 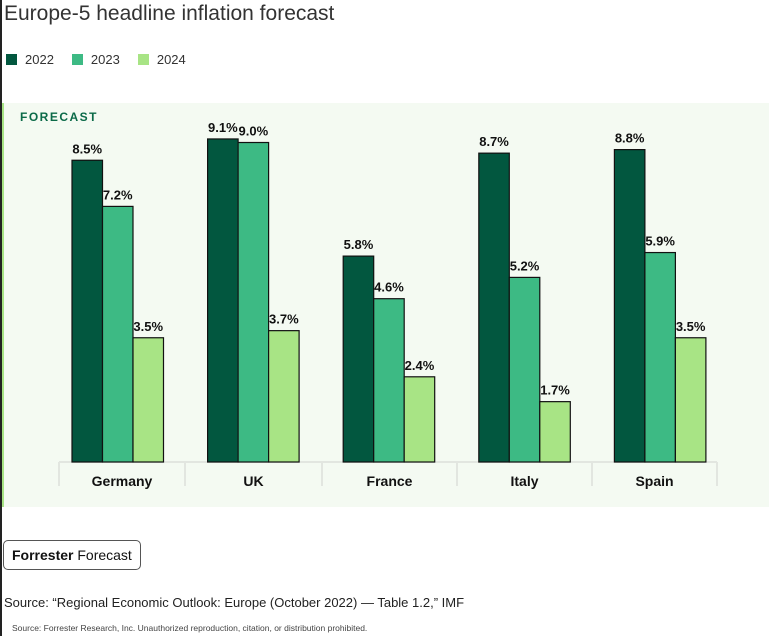 What do you see at coordinates (118, 194) in the screenshot?
I see `data-label: 7.2%` at bounding box center [118, 194].